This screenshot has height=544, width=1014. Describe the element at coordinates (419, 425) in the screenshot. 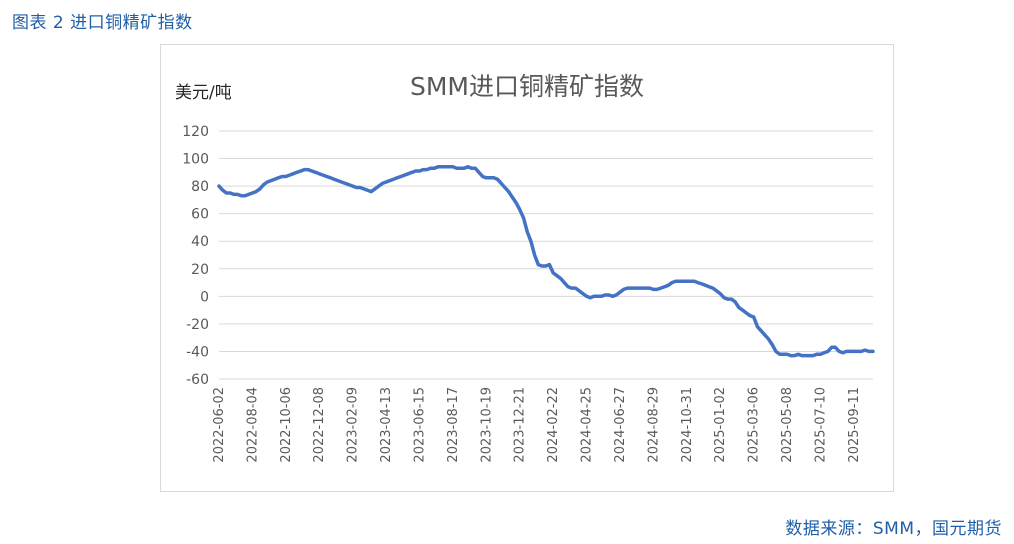

I see `x-tick-label: 2023-06-15` at that location.